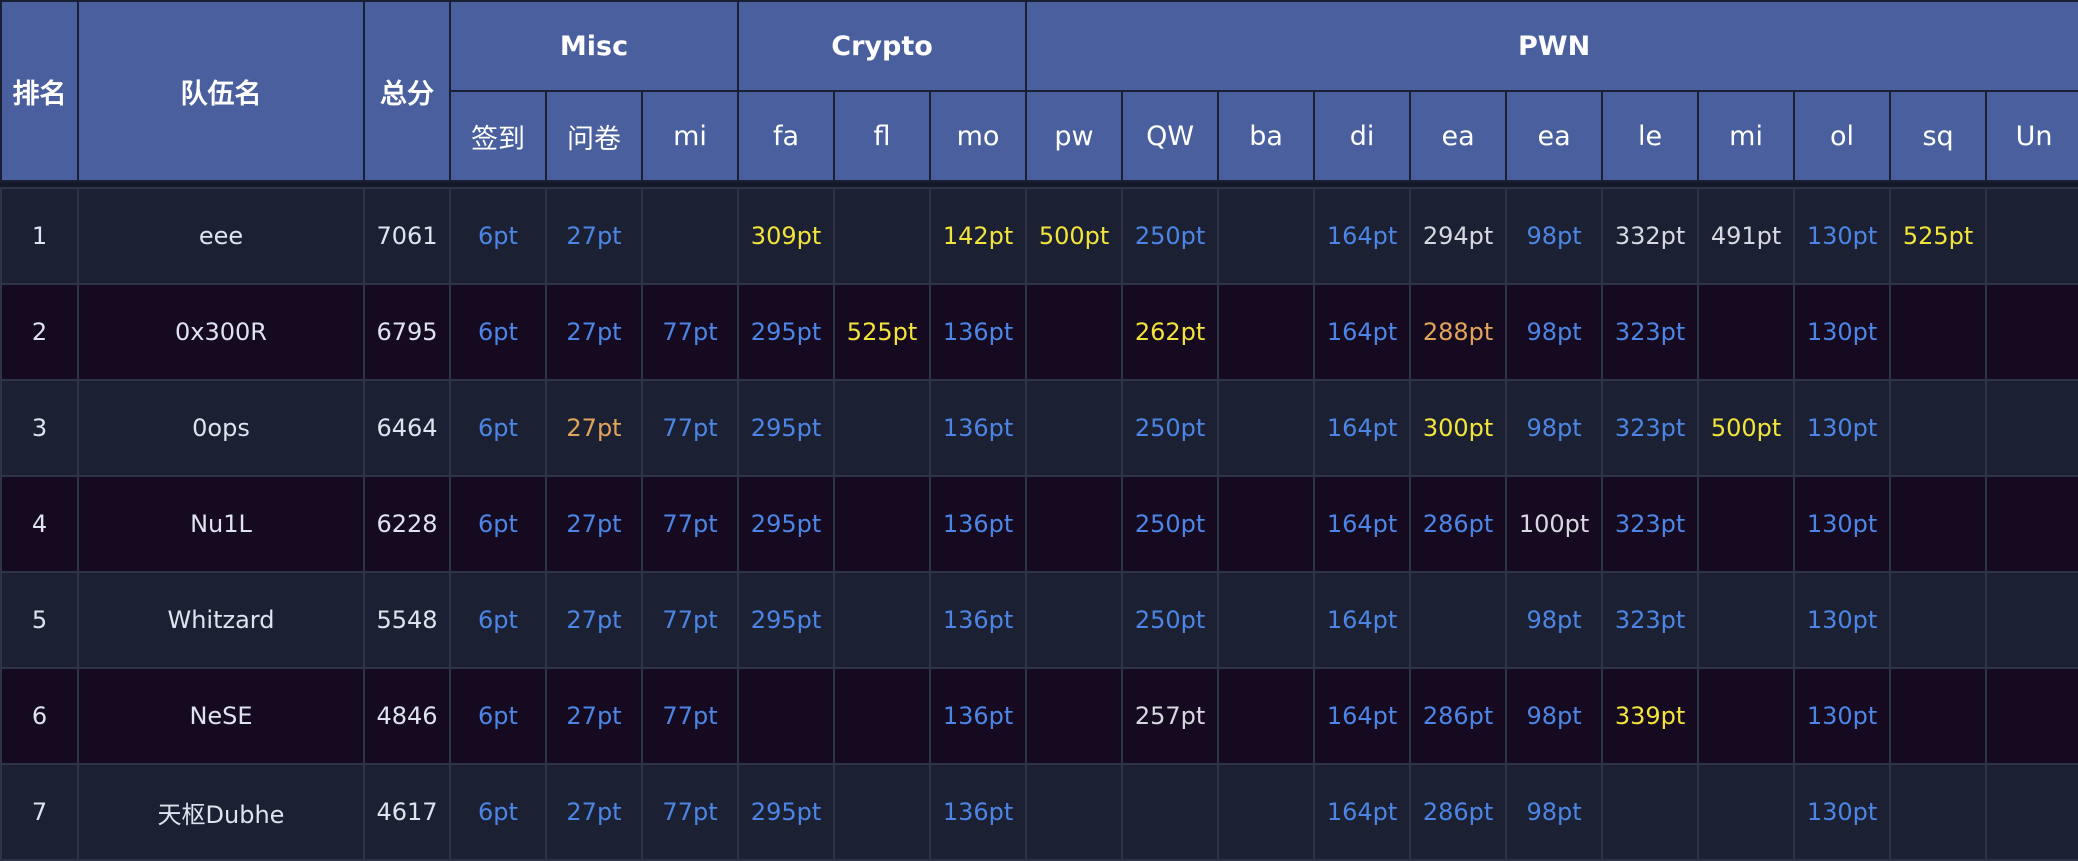  What do you see at coordinates (221, 91) in the screenshot?
I see `team-name-header: 队伍名` at bounding box center [221, 91].